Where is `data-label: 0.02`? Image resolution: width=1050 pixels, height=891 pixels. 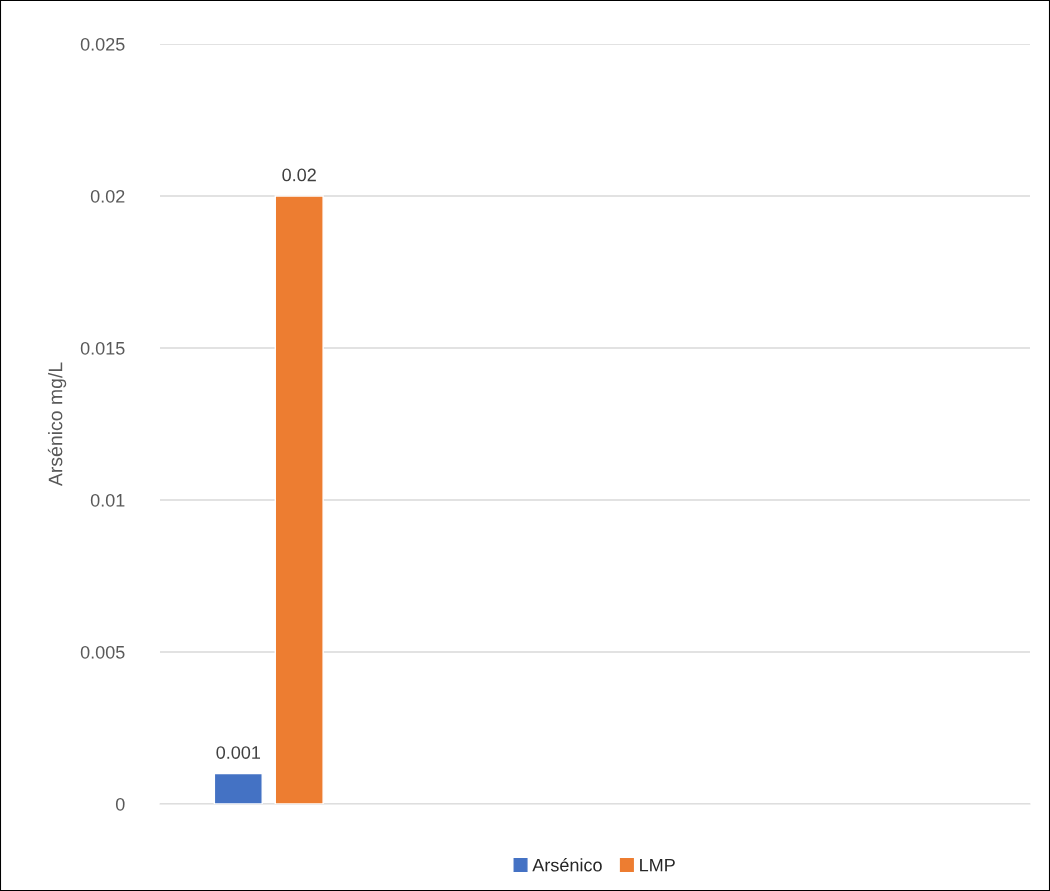 data-label: 0.02 is located at coordinates (299, 175).